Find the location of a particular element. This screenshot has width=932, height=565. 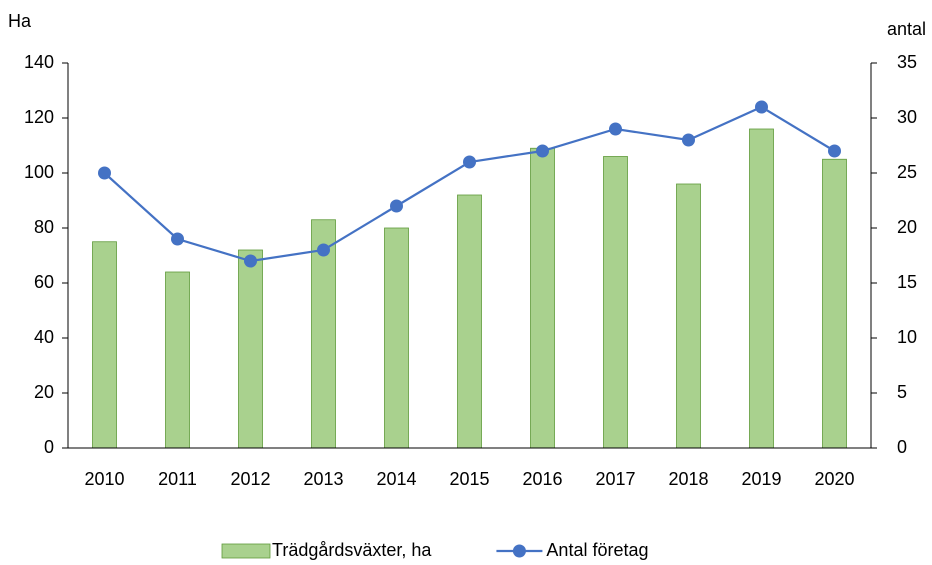

y-tick-label: 120 is located at coordinates (39, 117).